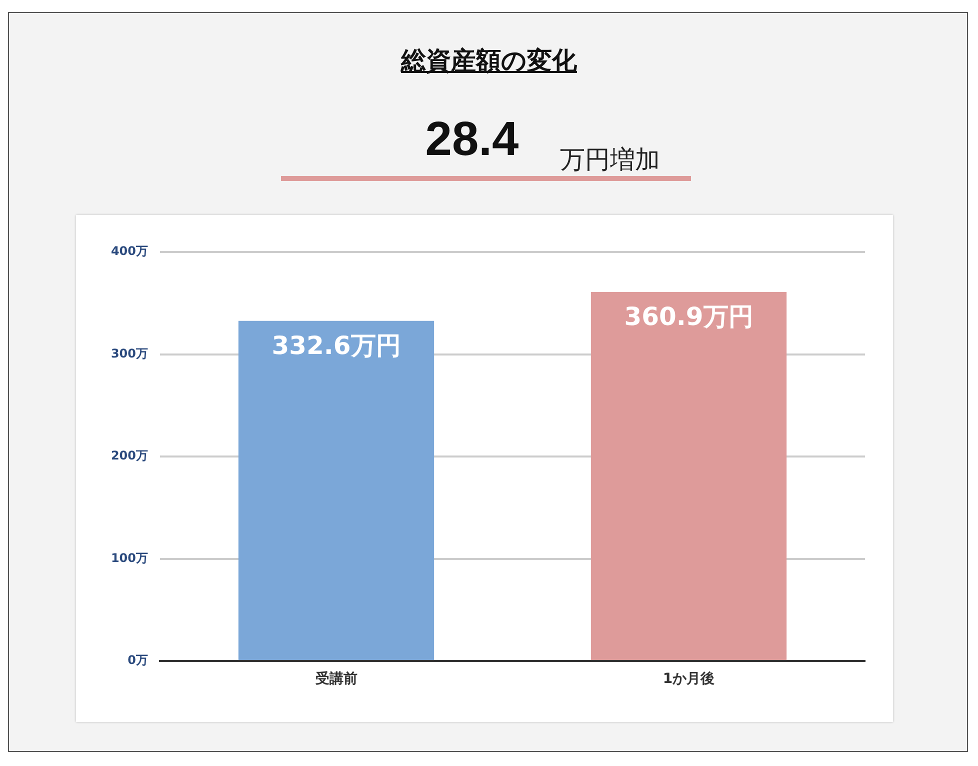 This screenshot has height=766, width=978. Describe the element at coordinates (138, 660) in the screenshot. I see `y-tick-label: 0万` at that location.